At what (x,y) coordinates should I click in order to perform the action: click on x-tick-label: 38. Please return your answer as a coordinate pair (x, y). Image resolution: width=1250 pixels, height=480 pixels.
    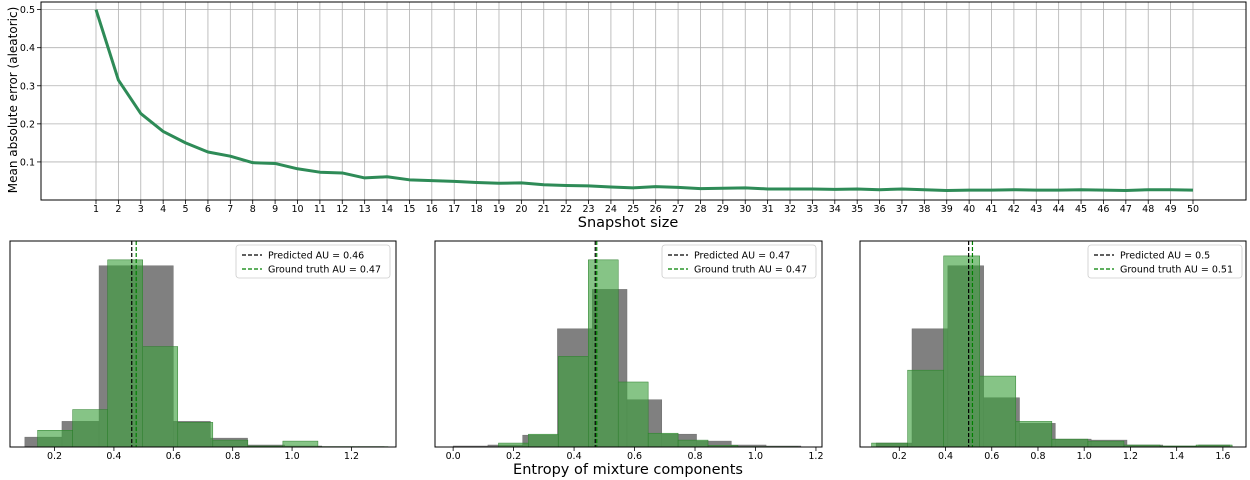
    Looking at the image, I should click on (924, 209).